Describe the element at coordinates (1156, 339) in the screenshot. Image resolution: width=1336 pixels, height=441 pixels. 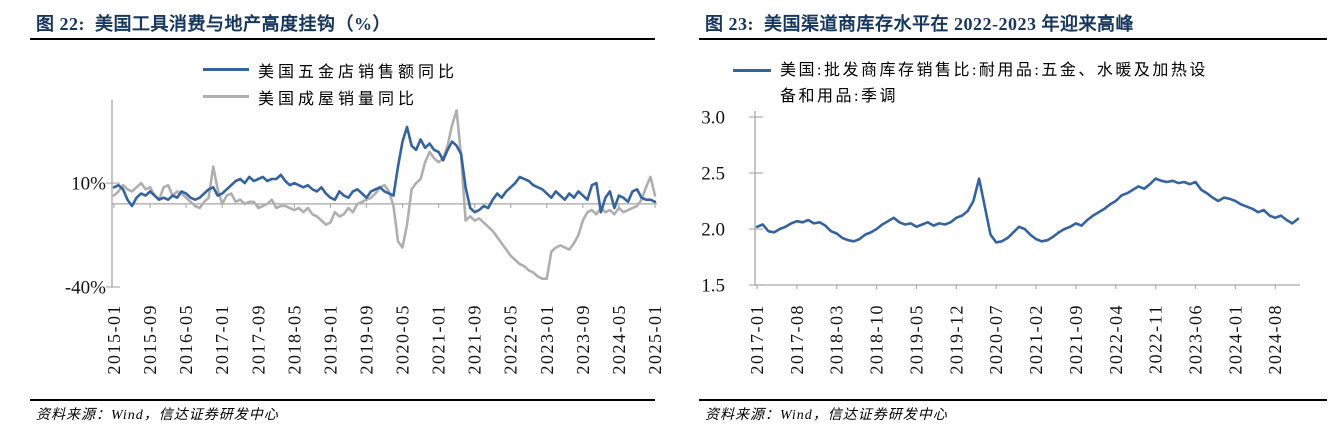
I see `x-tick-label: 2022-11` at that location.